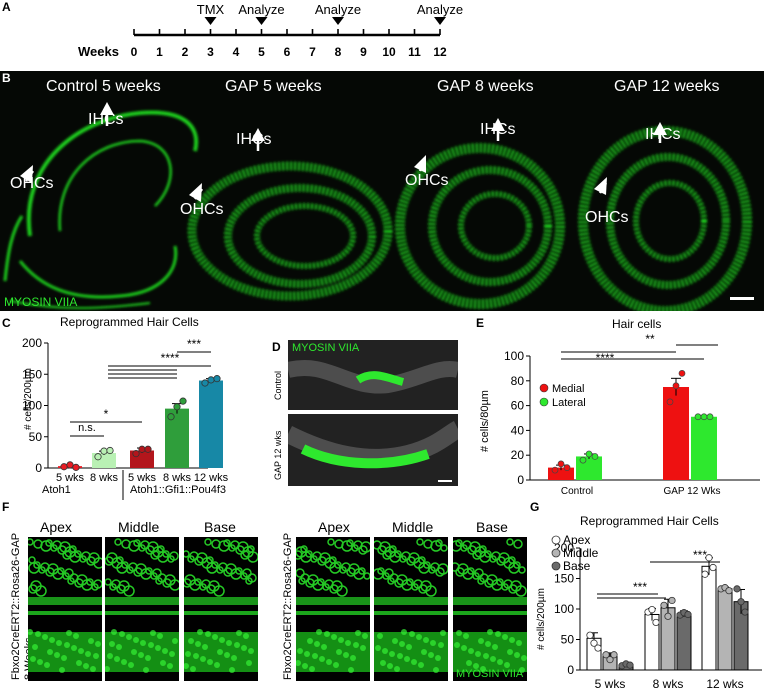  What do you see at coordinates (6, 507) in the screenshot?
I see `panel-label-f: F` at bounding box center [6, 507].